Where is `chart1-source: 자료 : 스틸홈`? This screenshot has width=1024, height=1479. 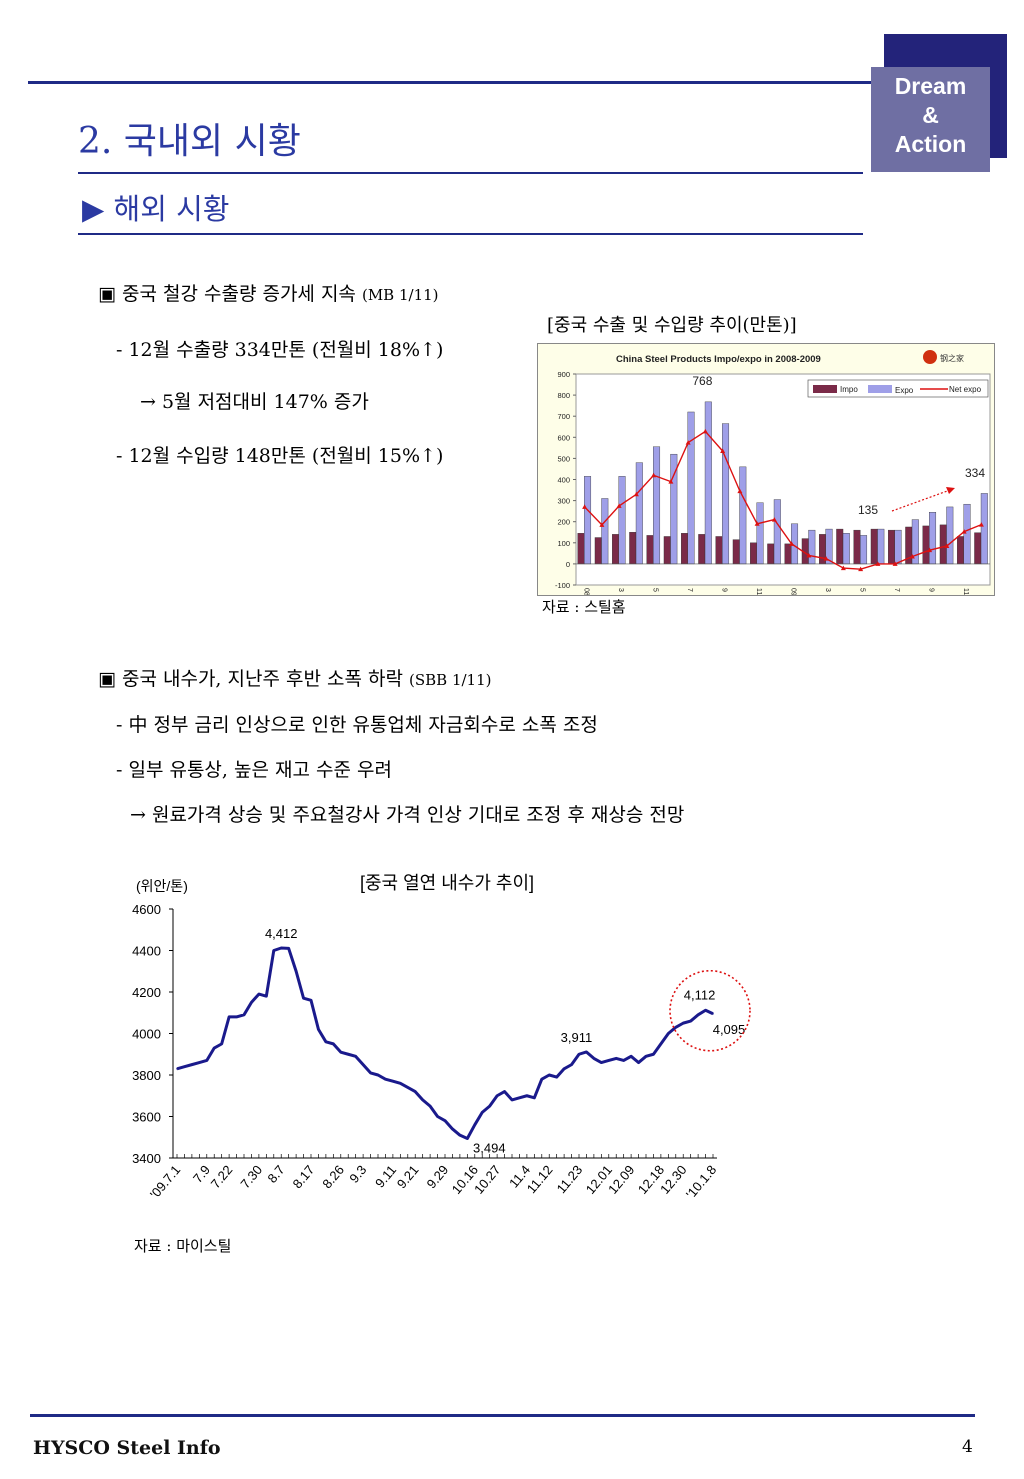 chart1-source: 자료 : 스틸홈 is located at coordinates (584, 607).